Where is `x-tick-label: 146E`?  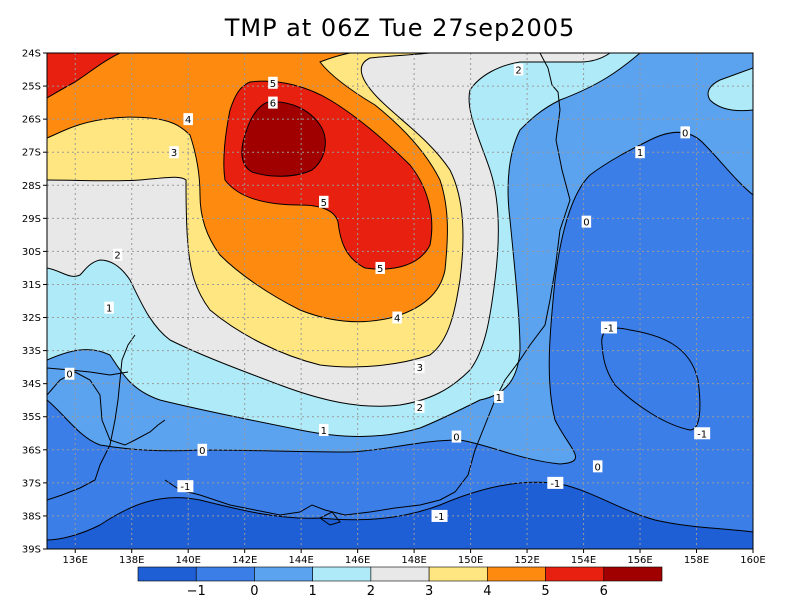
x-tick-label: 146E is located at coordinates (357, 560).